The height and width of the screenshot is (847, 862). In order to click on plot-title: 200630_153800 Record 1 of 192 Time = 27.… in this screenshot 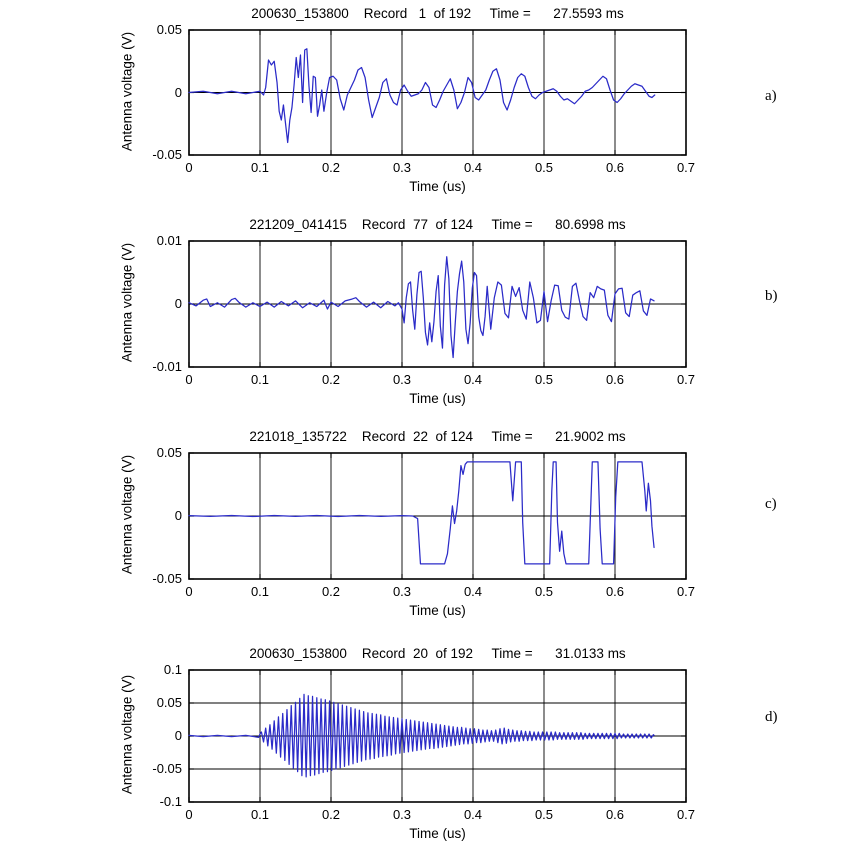, I will do `click(437, 13)`.